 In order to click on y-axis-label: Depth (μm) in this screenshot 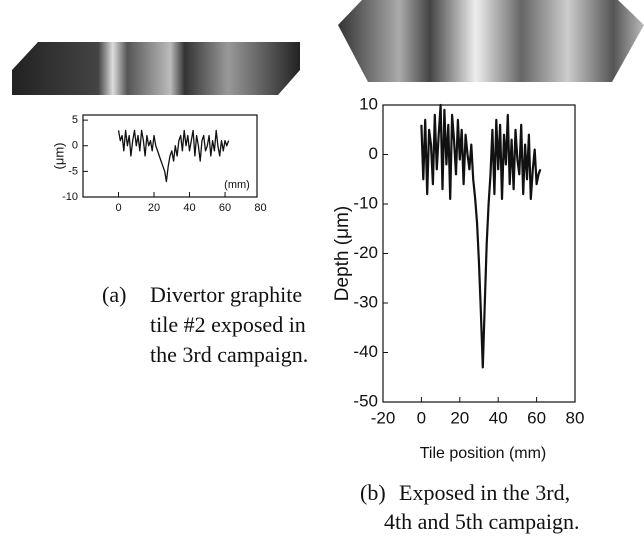, I will do `click(342, 253)`.